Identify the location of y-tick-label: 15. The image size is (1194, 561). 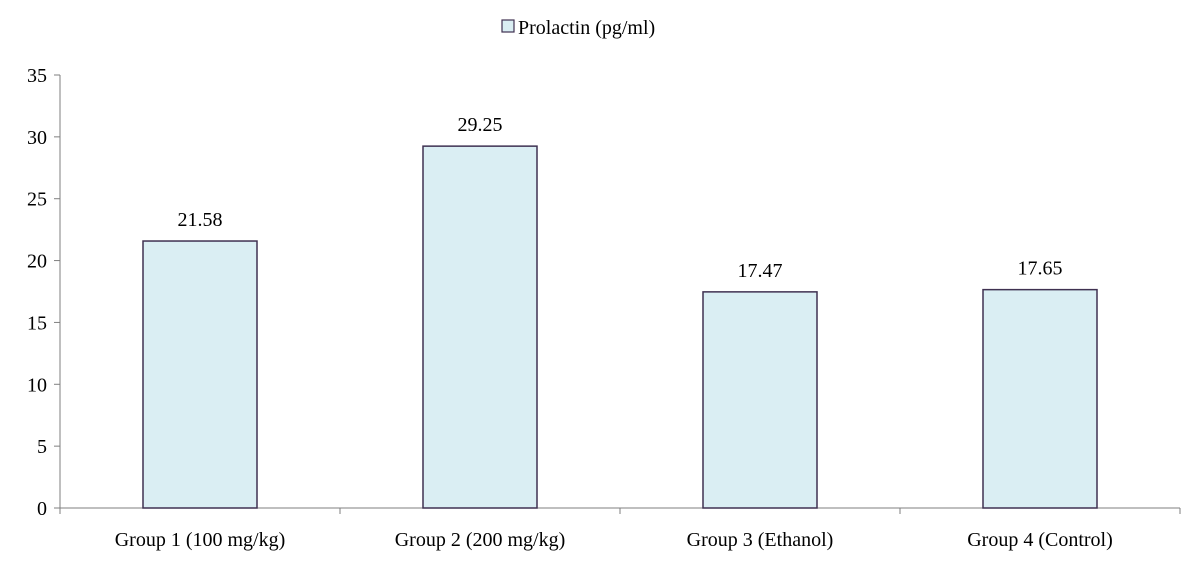
(37, 323).